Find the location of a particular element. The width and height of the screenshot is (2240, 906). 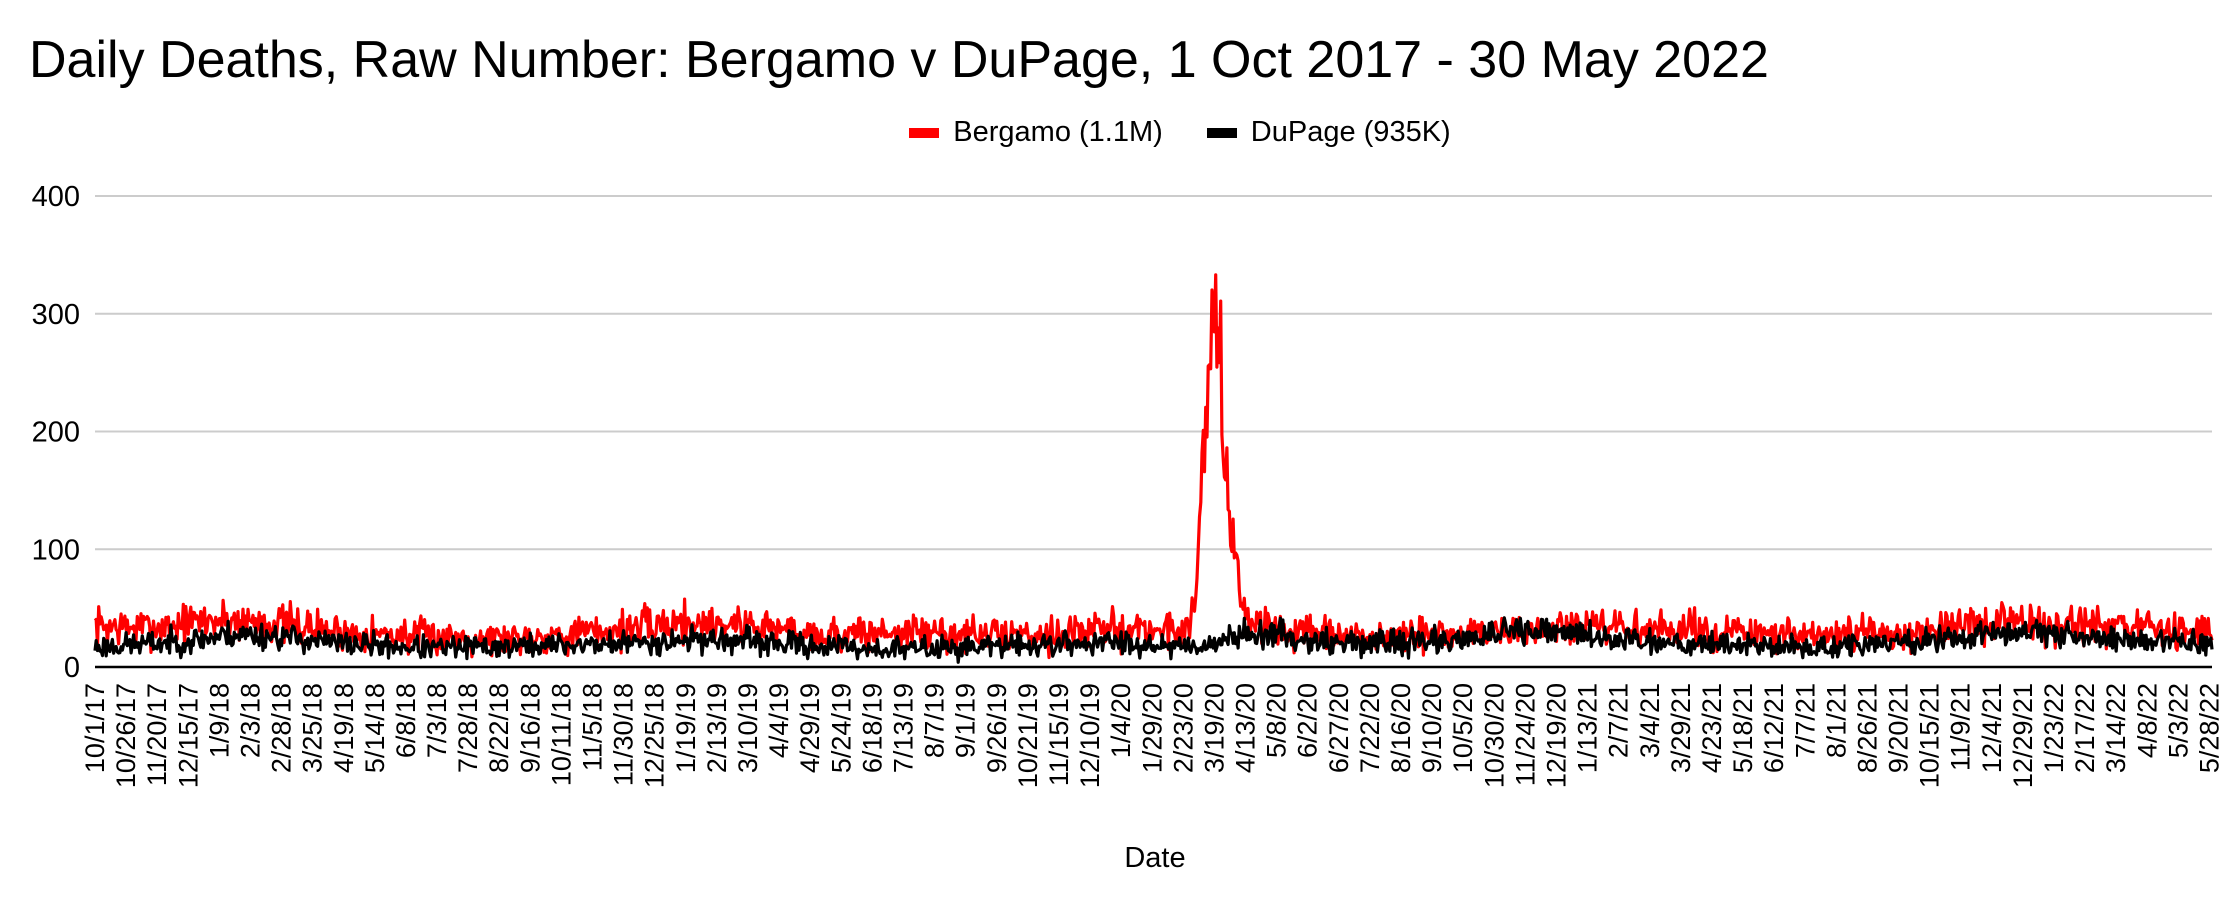

legend-label-bergamo: Bergamo (1.1M) is located at coordinates (1058, 132).